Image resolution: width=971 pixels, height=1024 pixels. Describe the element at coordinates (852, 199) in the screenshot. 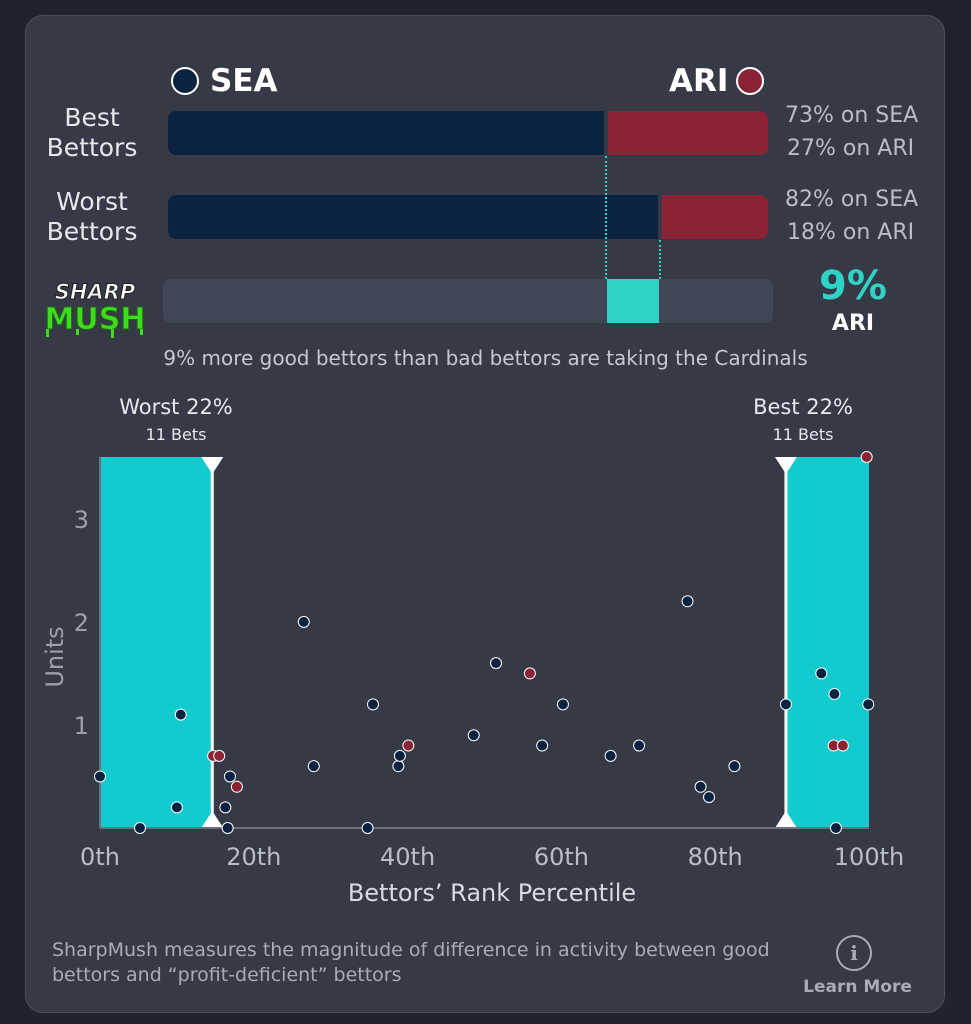

I see `worst-bettors-sea-pct: 82% on SEA` at that location.